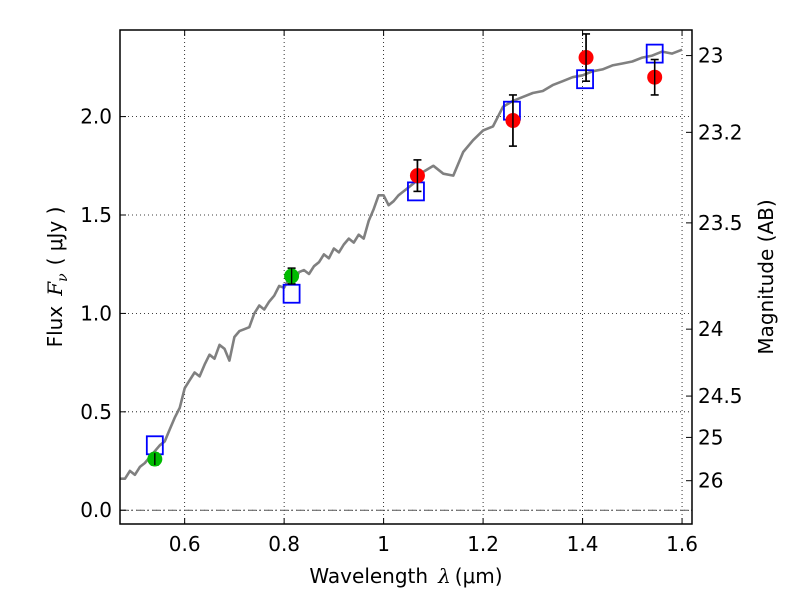 This screenshot has height=600, width=800. What do you see at coordinates (284, 544) in the screenshot?
I see `x-tick-label: 0.8` at bounding box center [284, 544].